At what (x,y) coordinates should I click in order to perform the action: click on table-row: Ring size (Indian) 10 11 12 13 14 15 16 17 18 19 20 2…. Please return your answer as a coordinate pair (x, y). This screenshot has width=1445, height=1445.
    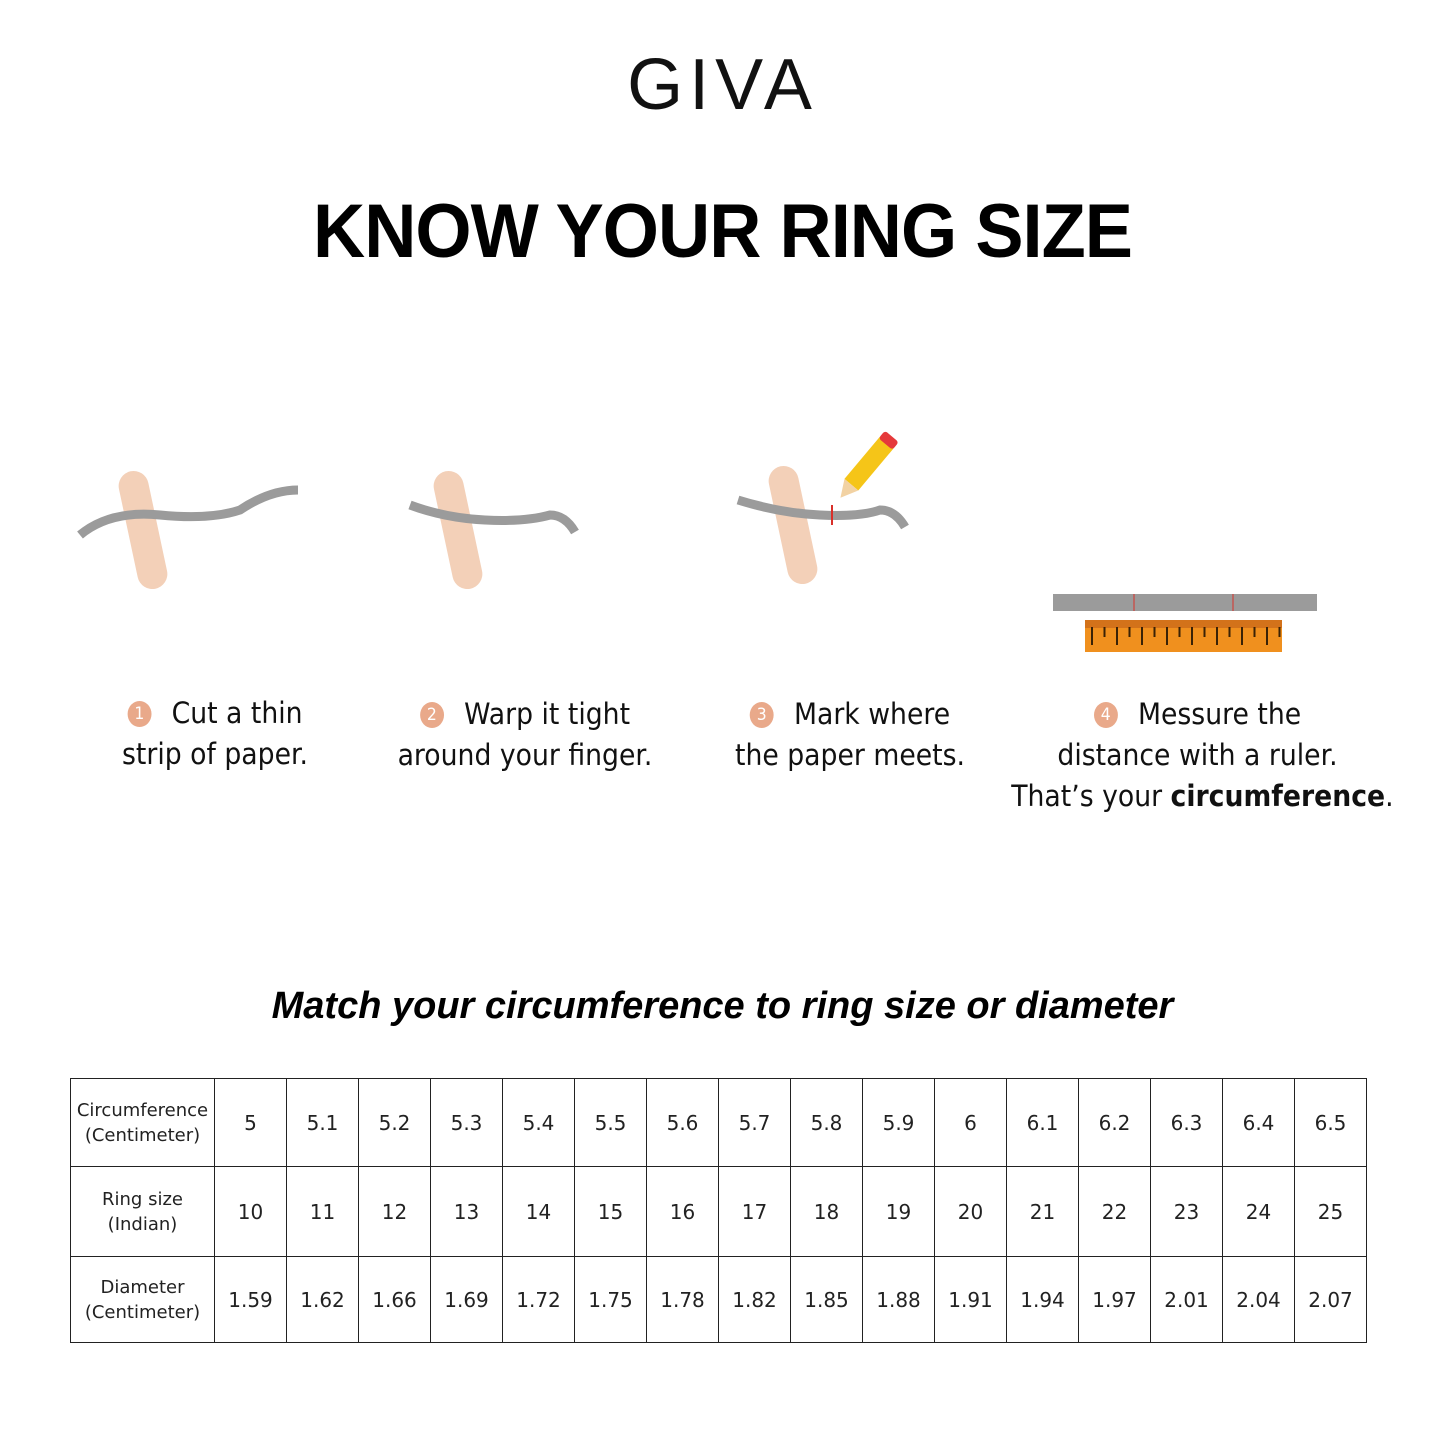
    Looking at the image, I should click on (718, 1211).